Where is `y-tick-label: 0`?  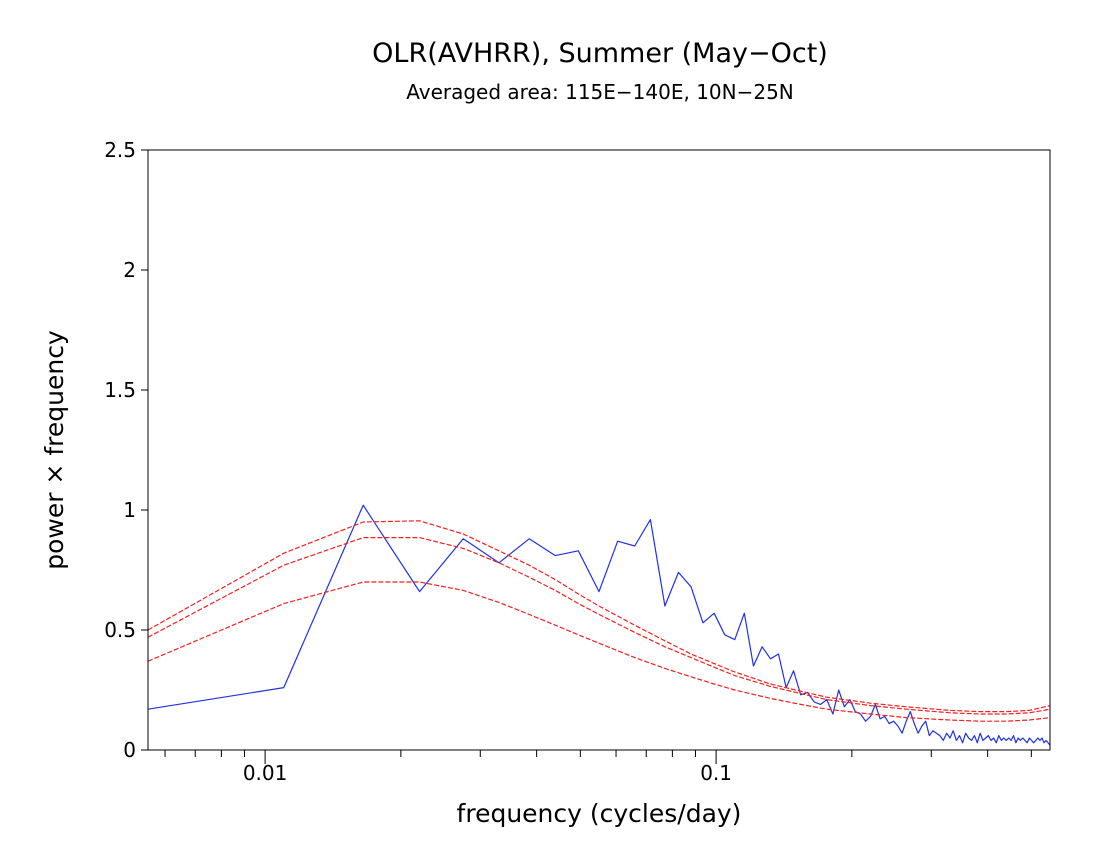 y-tick-label: 0 is located at coordinates (129, 750).